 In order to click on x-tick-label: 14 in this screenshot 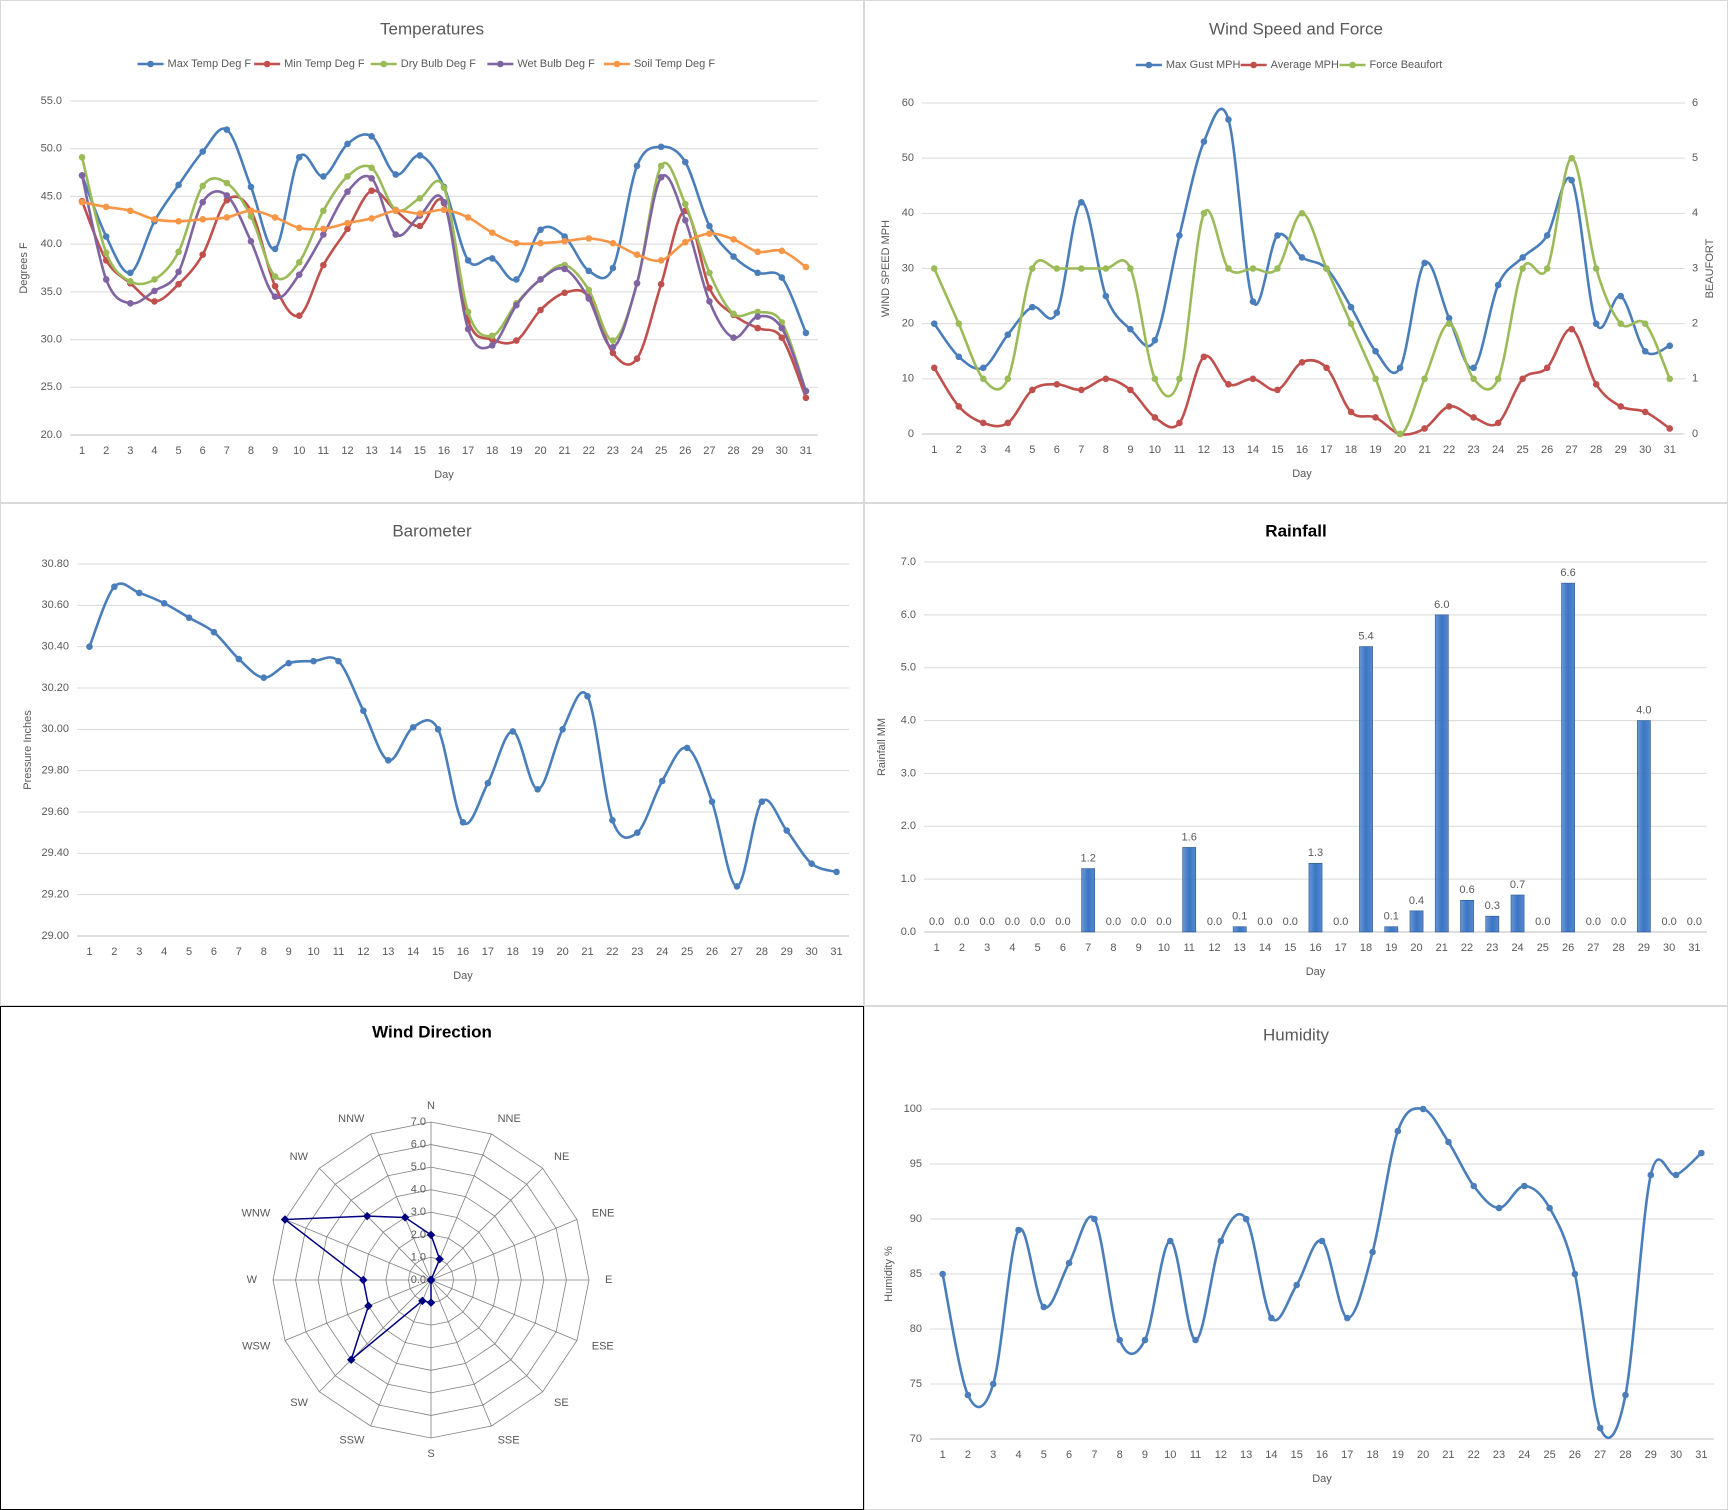, I will do `click(413, 952)`.